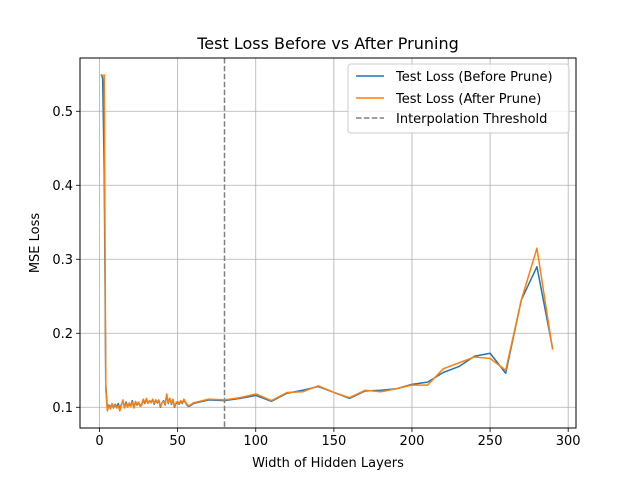 The height and width of the screenshot is (480, 640). Describe the element at coordinates (62, 408) in the screenshot. I see `y-tick-label: 0.1` at that location.